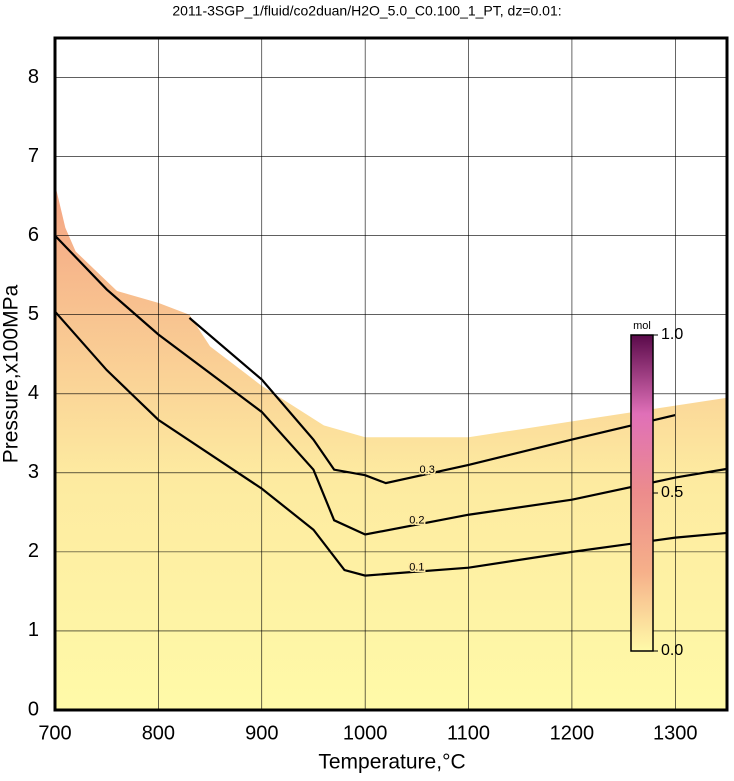  I want to click on colorbar, so click(642, 493).